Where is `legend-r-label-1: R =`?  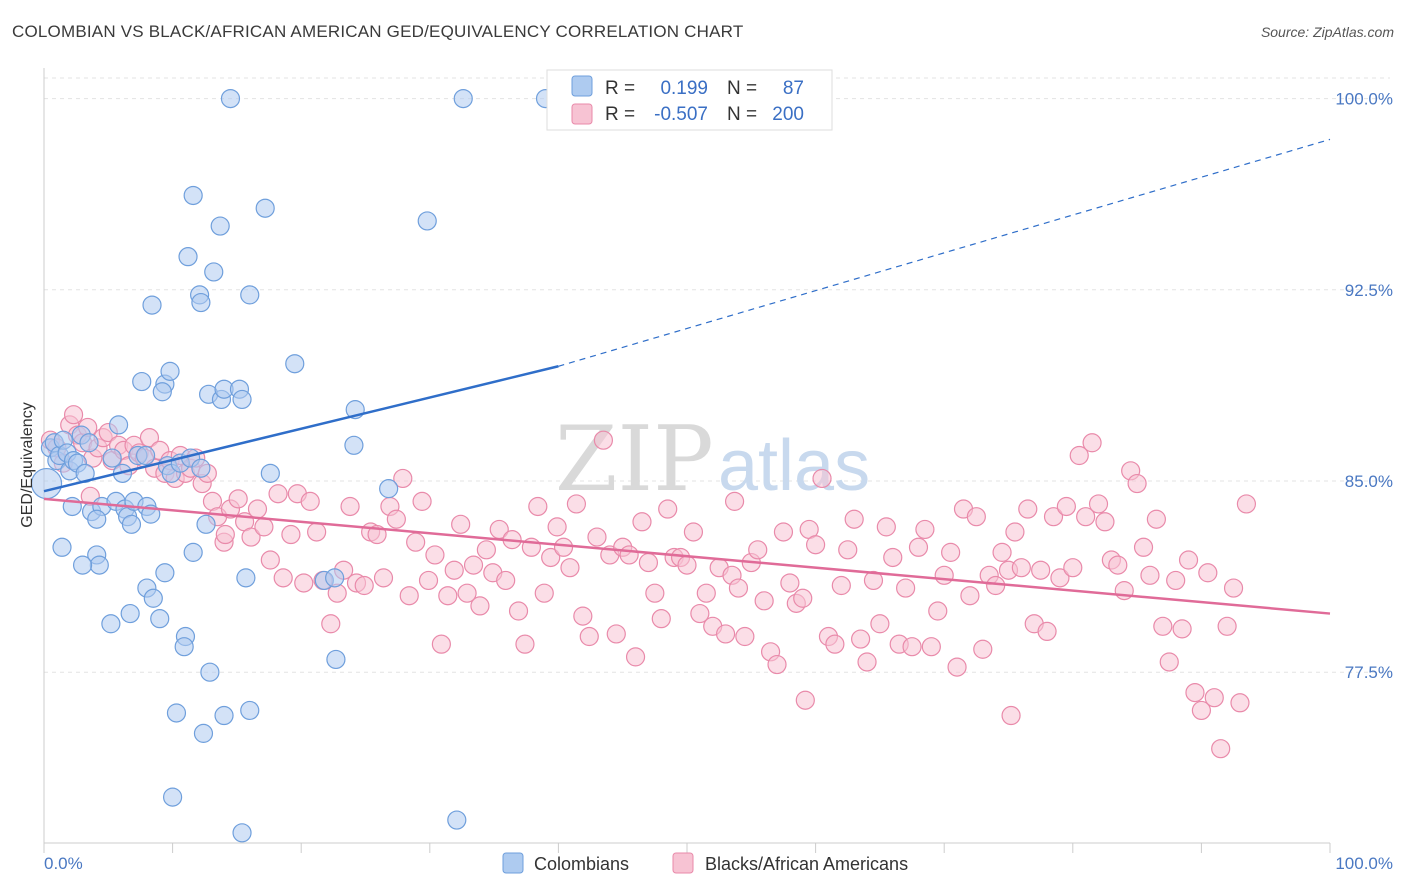 legend-r-label-1: R = is located at coordinates (620, 88).